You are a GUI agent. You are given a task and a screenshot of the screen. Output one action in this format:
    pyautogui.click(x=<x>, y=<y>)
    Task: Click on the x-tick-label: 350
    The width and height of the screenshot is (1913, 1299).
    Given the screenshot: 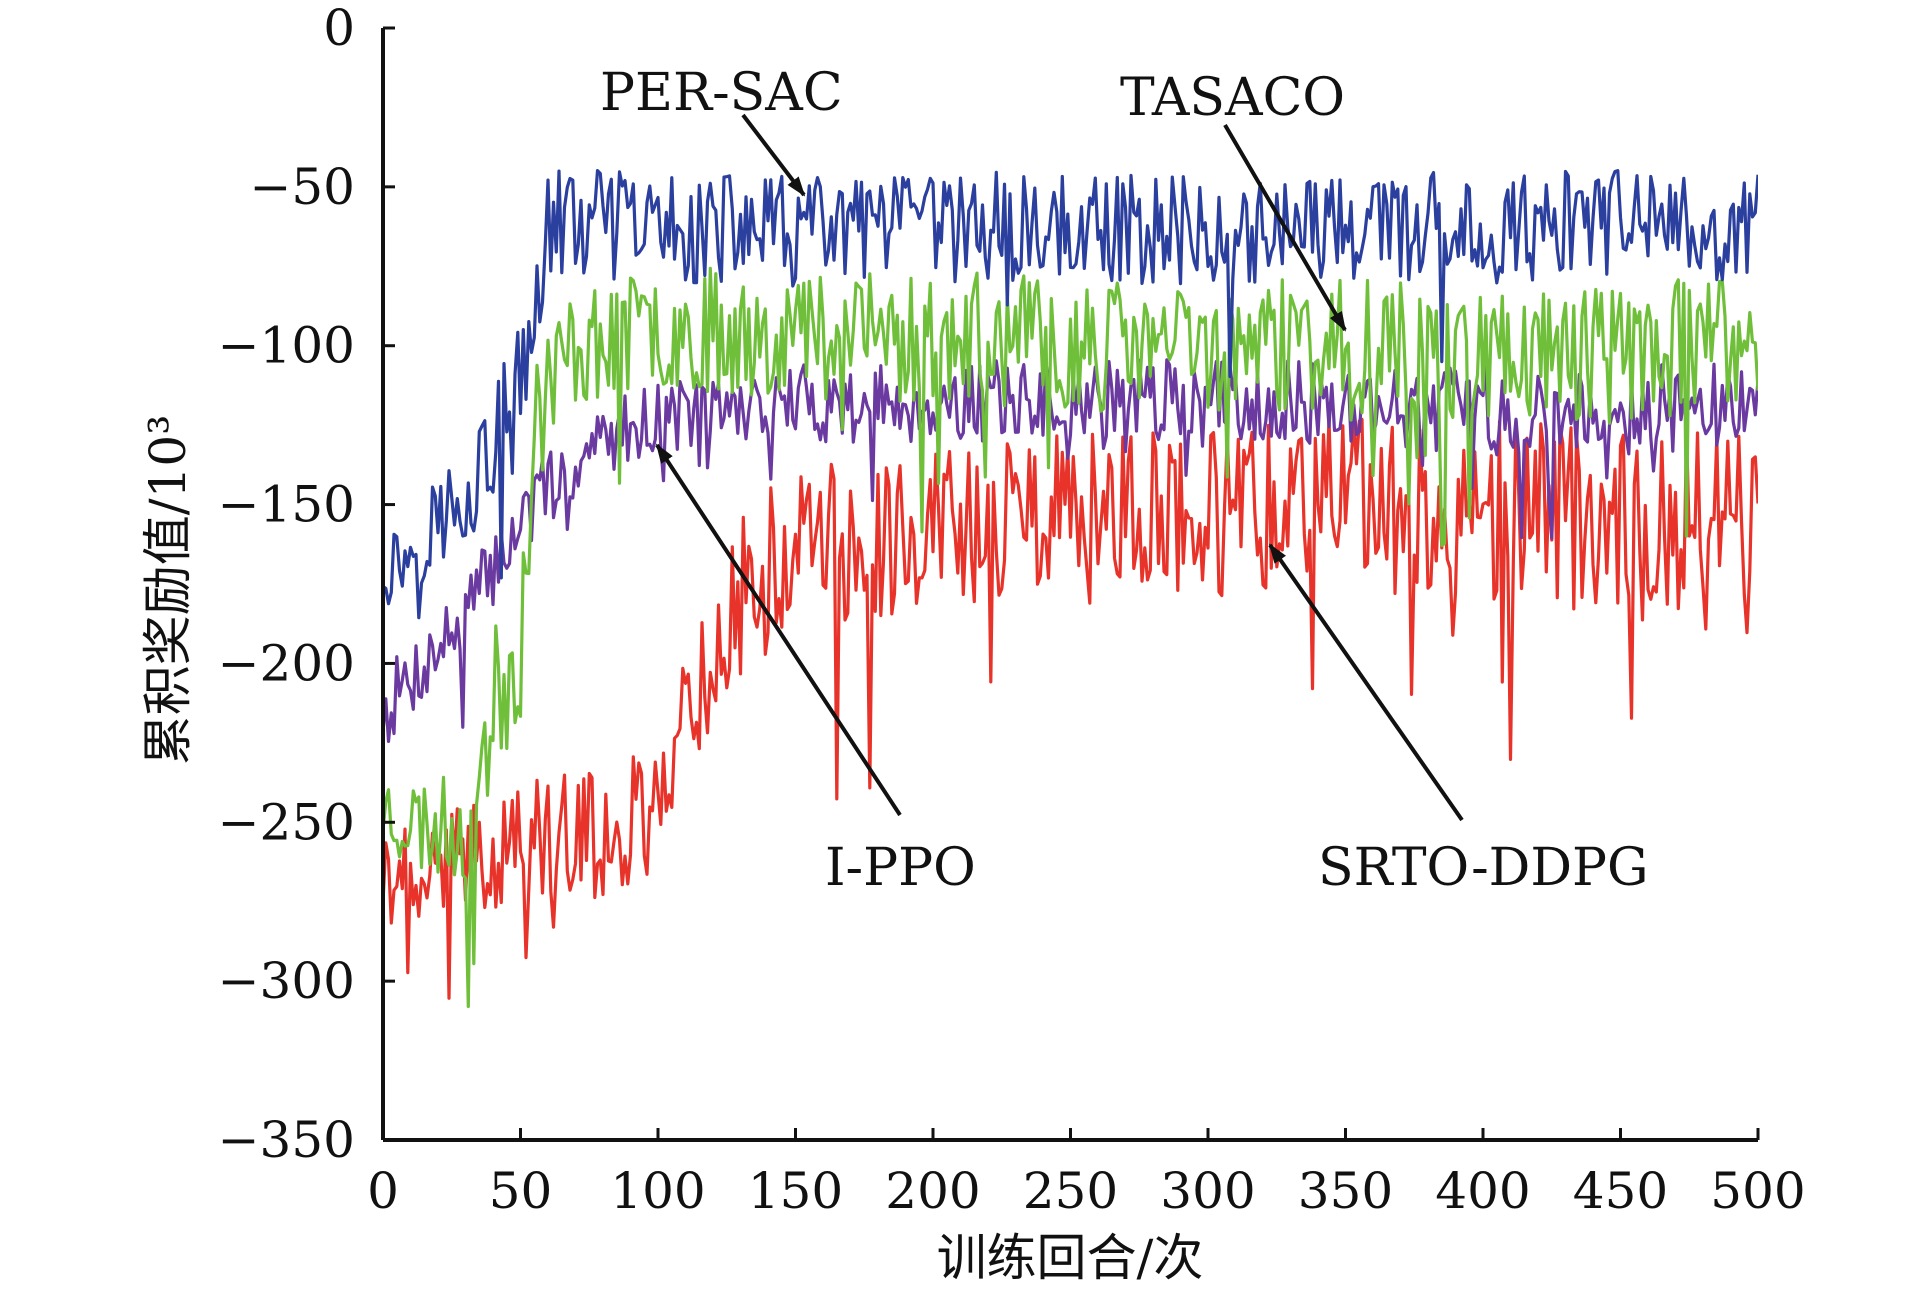 What is the action you would take?
    pyautogui.click(x=1345, y=1191)
    